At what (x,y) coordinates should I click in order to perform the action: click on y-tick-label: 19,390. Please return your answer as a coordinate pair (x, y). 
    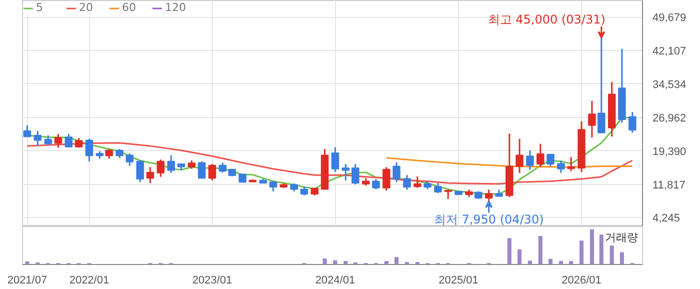
    Looking at the image, I should click on (669, 152).